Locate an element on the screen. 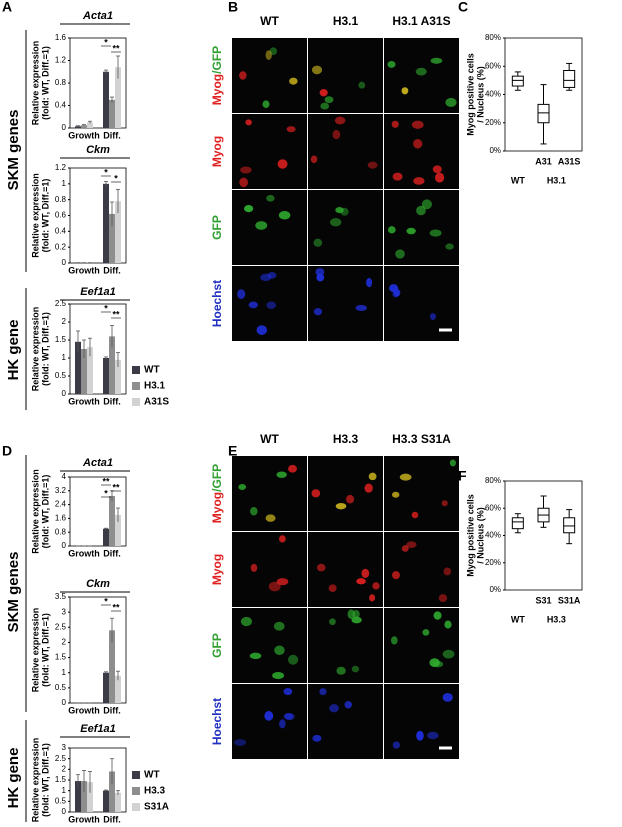 This screenshot has height=827, width=622. x-tick-label: Growth is located at coordinates (84, 135).